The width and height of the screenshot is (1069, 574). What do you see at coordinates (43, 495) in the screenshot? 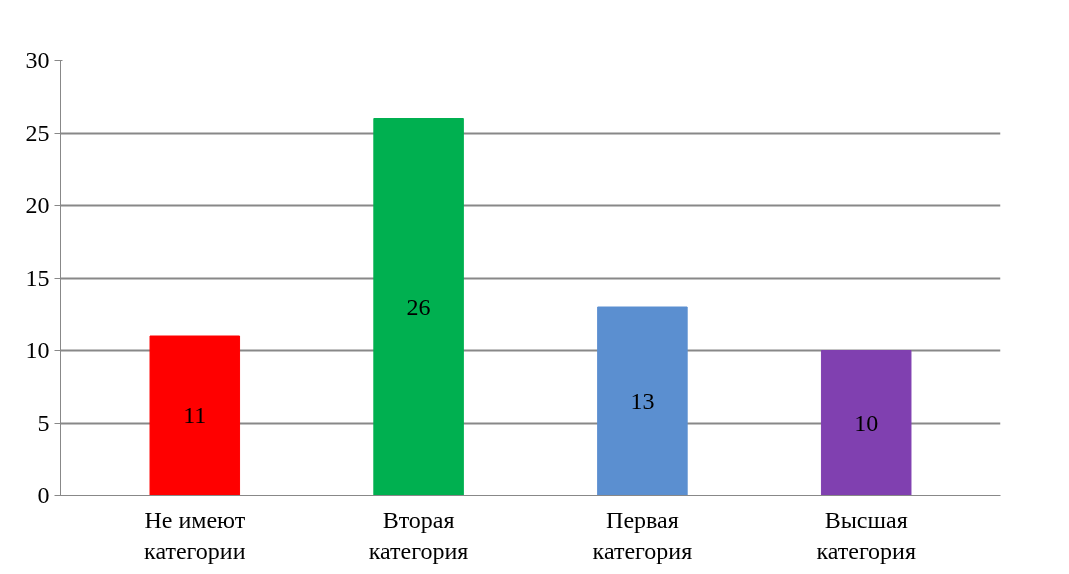
I see `y-tick-label: 0` at bounding box center [43, 495].